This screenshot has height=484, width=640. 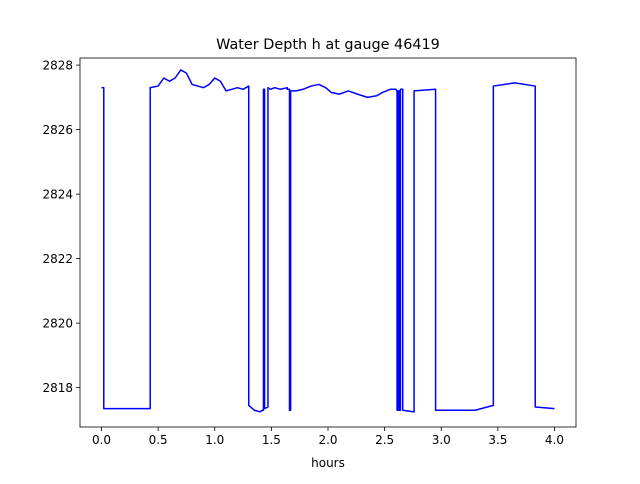 I want to click on y-tick-label: 2818, so click(x=57, y=388).